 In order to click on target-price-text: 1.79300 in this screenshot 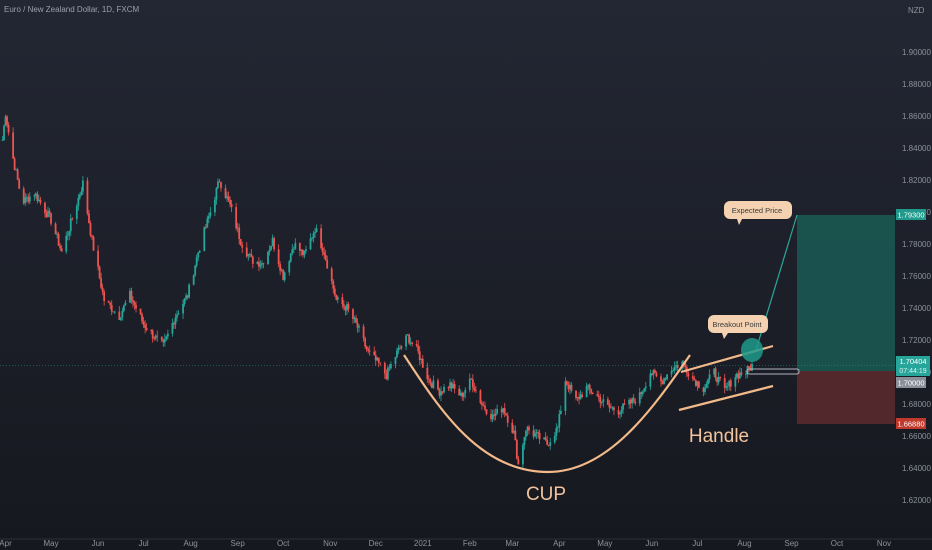, I will do `click(910, 215)`.